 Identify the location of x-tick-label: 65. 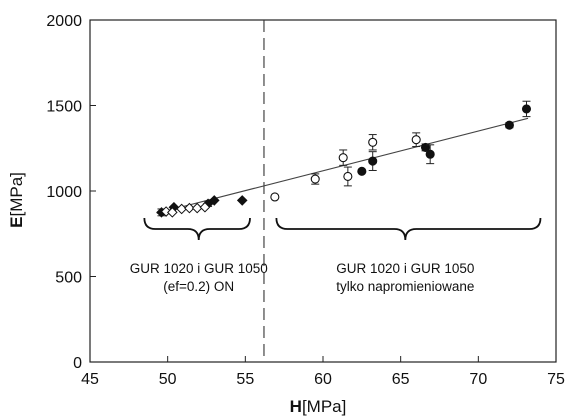
(401, 379).